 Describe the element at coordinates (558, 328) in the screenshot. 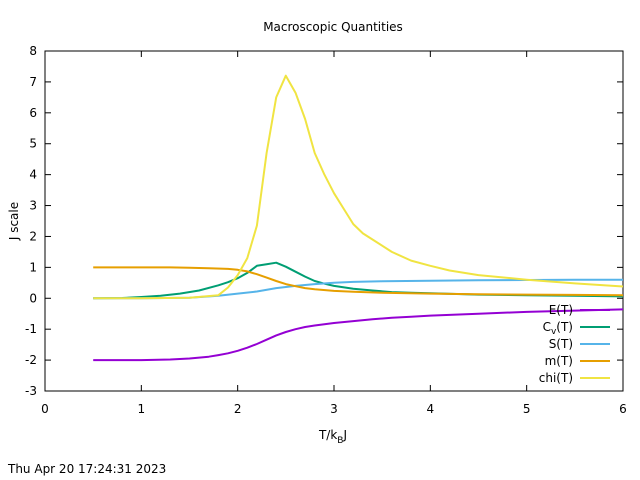

I see `legend-label: Cv(T)` at that location.